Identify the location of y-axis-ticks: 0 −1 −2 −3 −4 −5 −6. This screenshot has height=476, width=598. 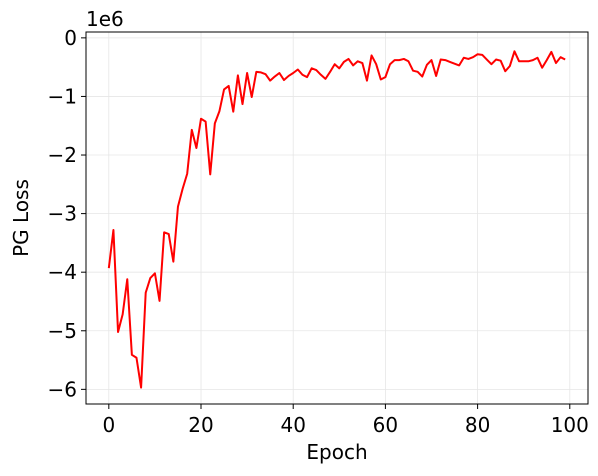
(67, 213).